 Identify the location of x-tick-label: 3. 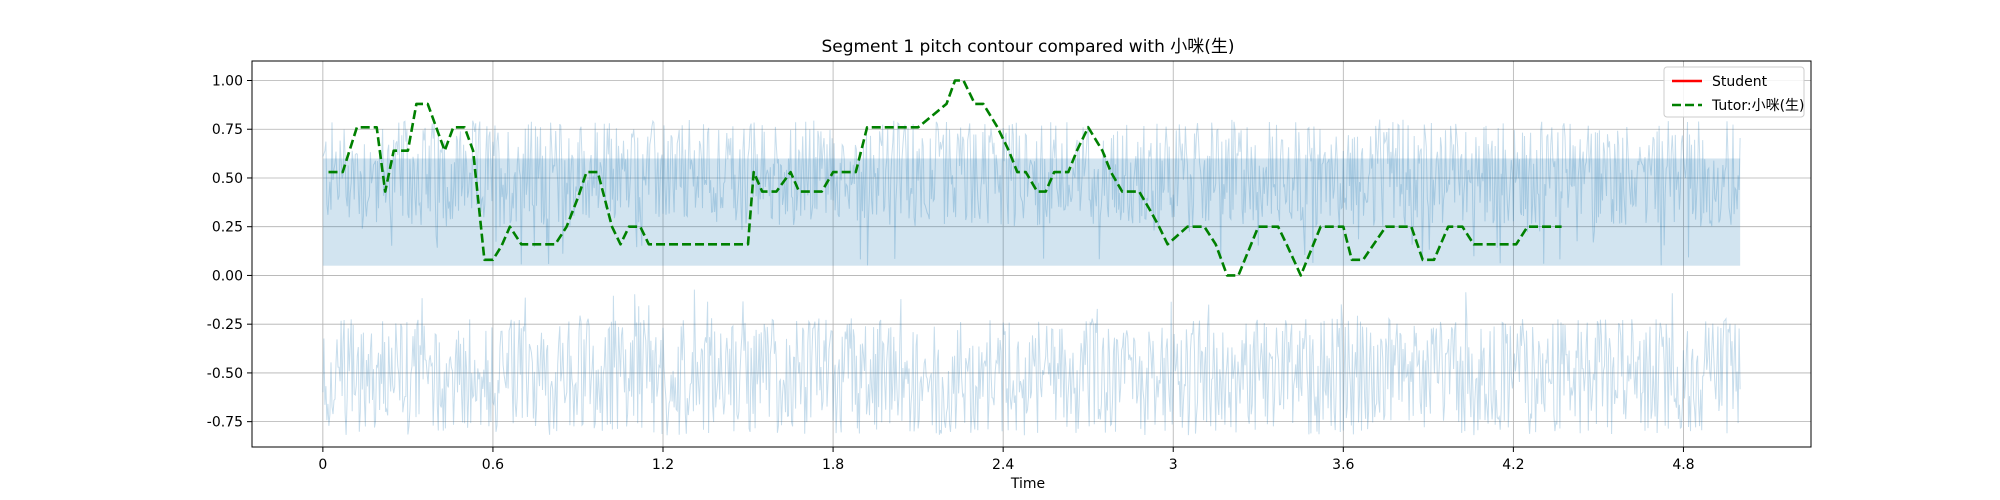
(1173, 465).